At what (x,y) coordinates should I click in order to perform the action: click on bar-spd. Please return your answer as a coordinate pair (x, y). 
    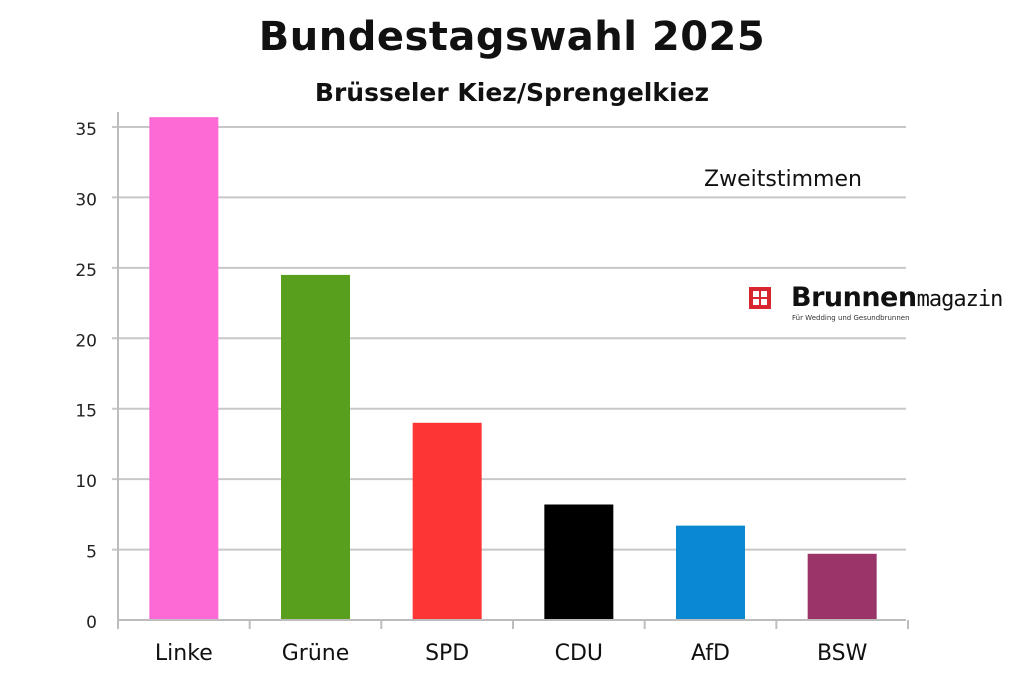
    Looking at the image, I should click on (447, 521).